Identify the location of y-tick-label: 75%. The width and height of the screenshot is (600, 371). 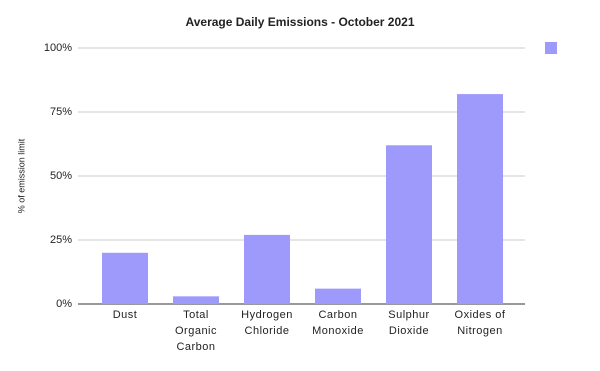
(61, 112).